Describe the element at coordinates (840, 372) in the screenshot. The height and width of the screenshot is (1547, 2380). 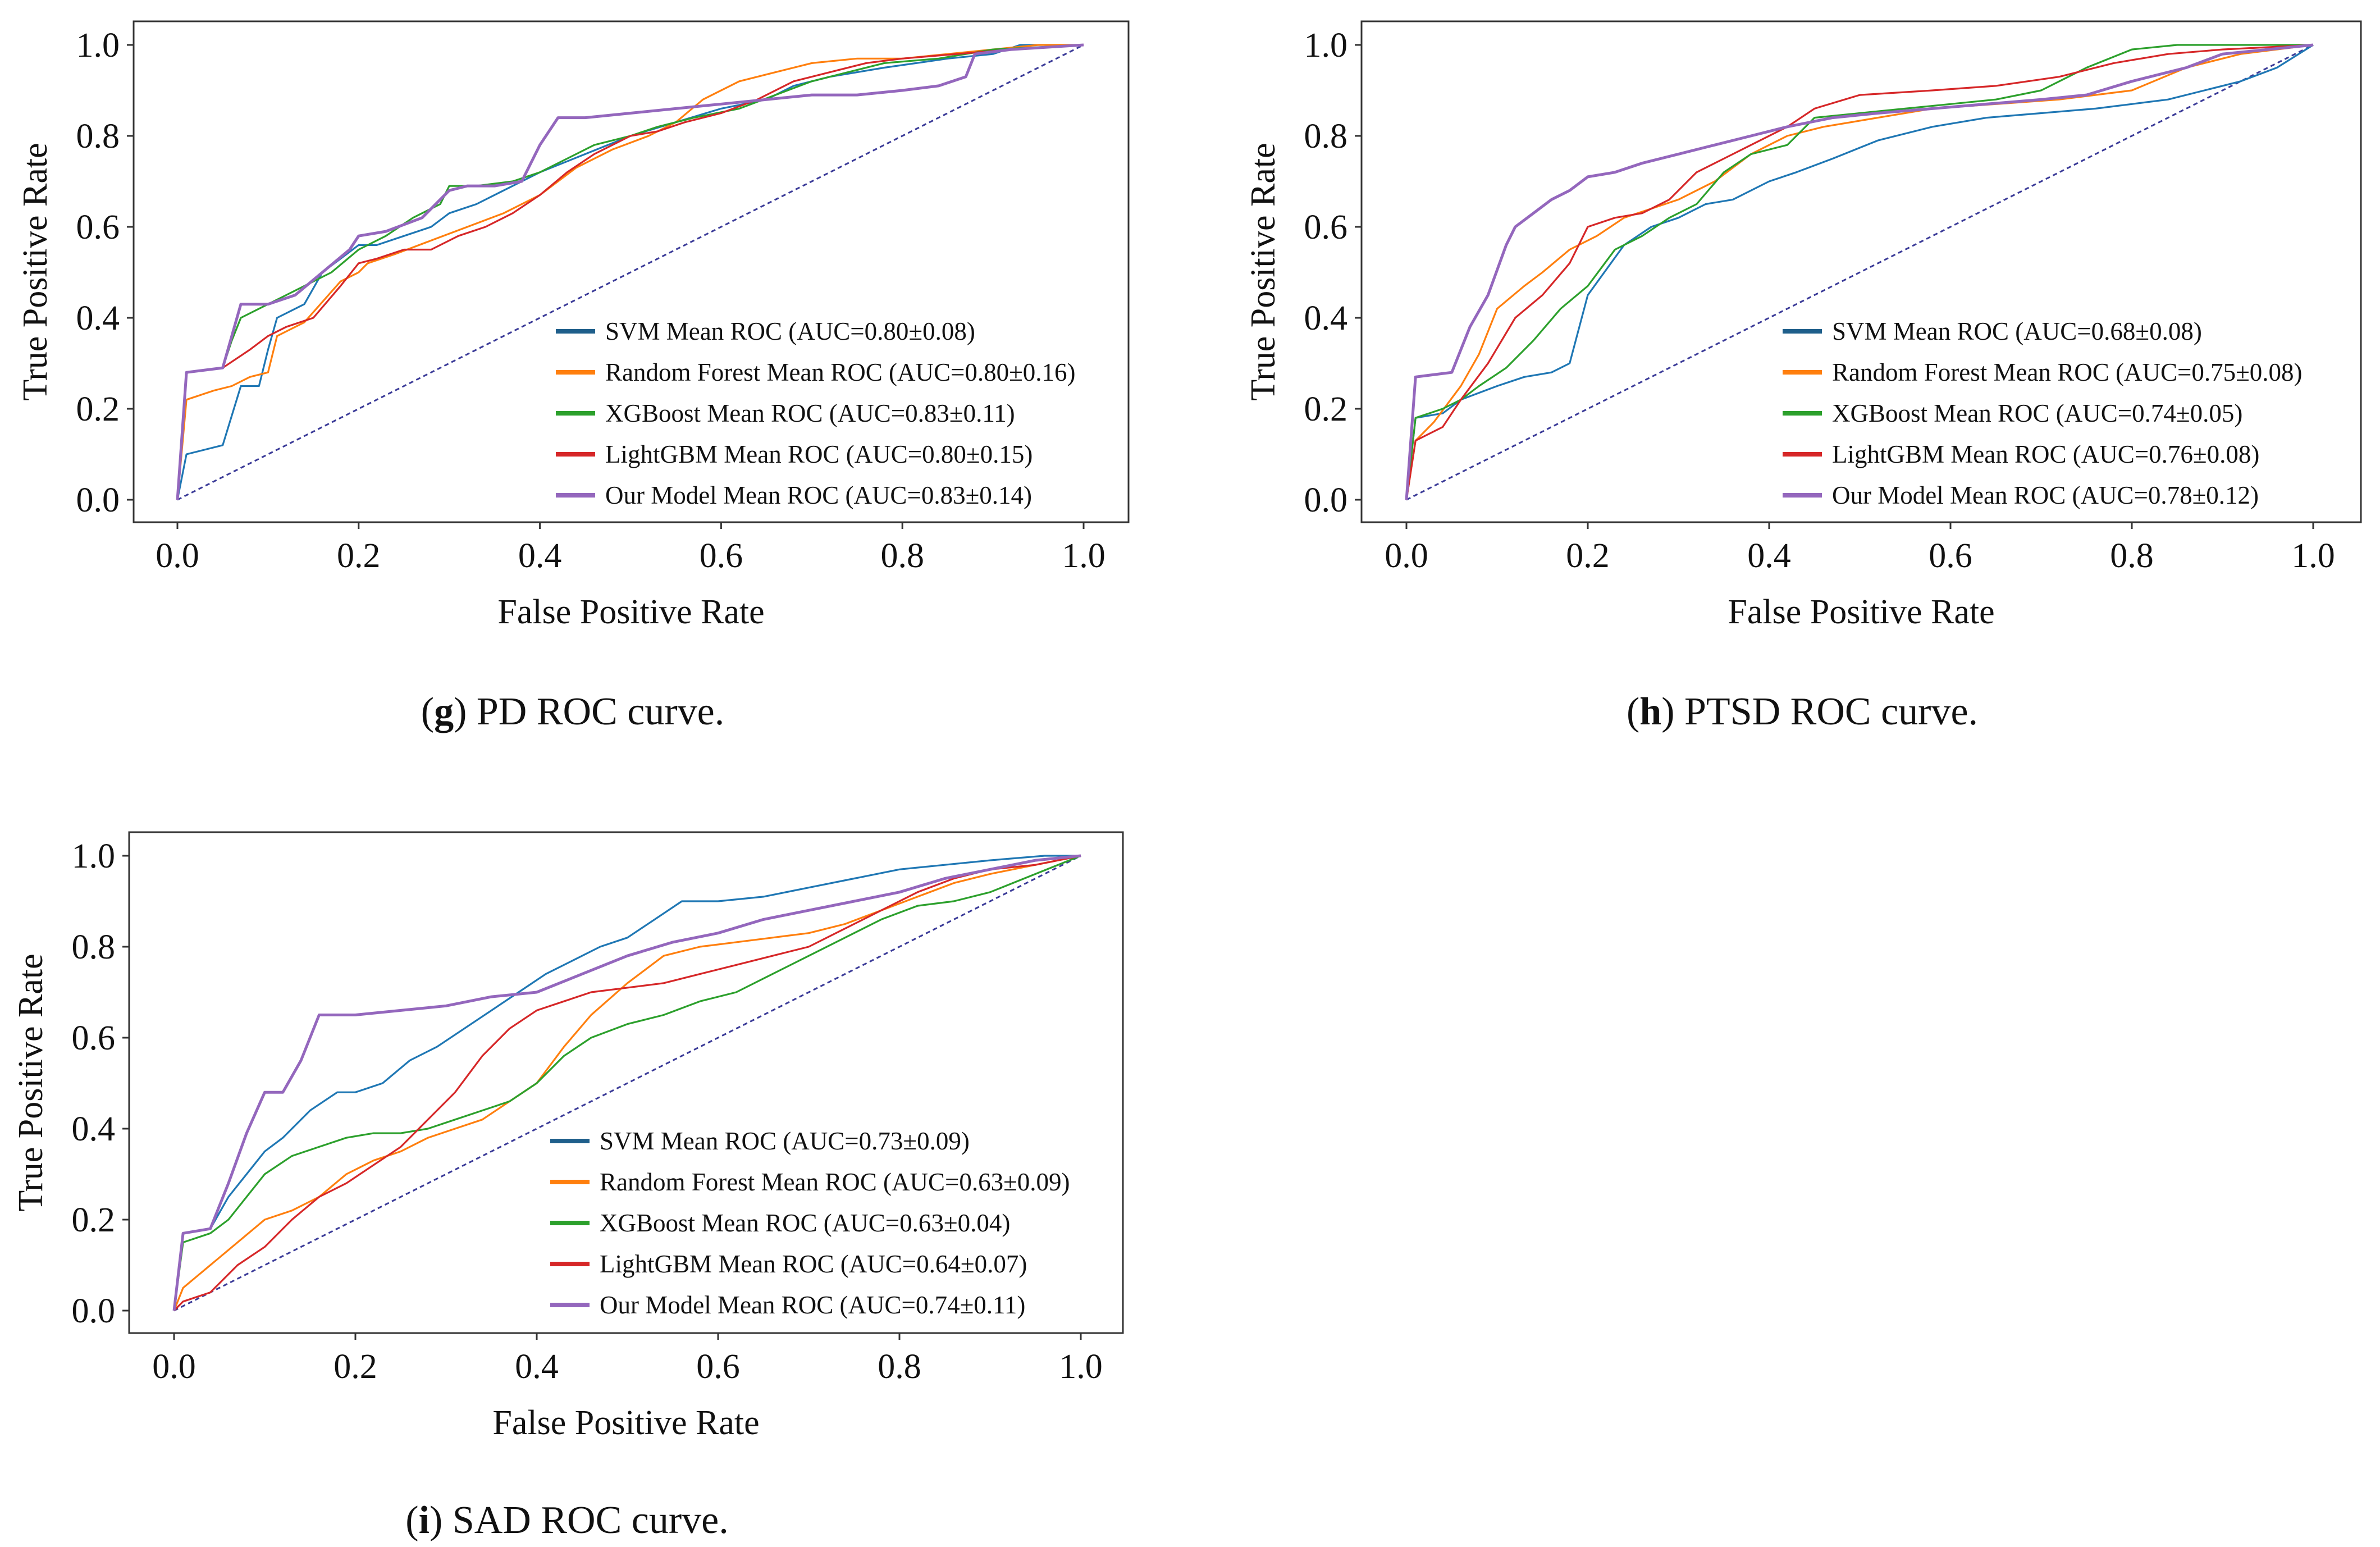
I see `legend-entry: Random Forest Mean ROC (AUC=0.80±0.16)` at that location.